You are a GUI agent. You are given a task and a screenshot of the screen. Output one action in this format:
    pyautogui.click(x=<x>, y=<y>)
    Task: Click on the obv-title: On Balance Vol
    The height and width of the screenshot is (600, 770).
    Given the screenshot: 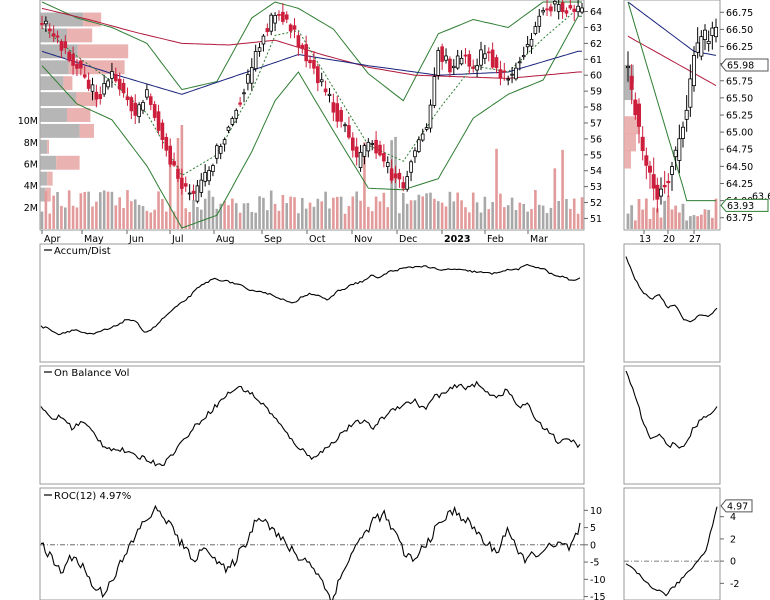 What is the action you would take?
    pyautogui.click(x=91, y=373)
    